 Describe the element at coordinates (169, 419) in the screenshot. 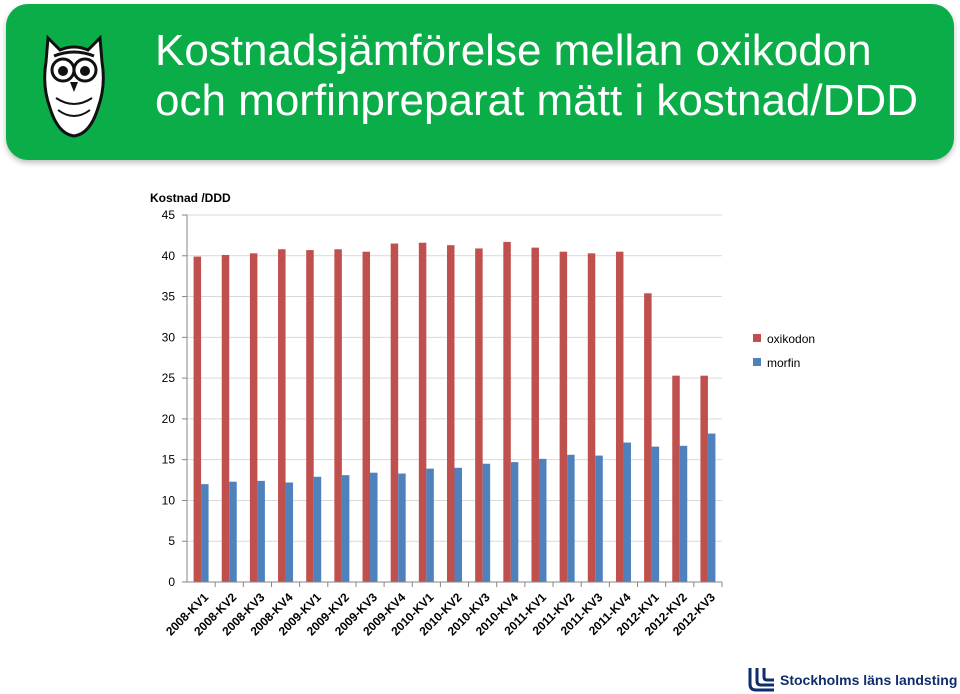

I see `y-tick-label: 20` at that location.